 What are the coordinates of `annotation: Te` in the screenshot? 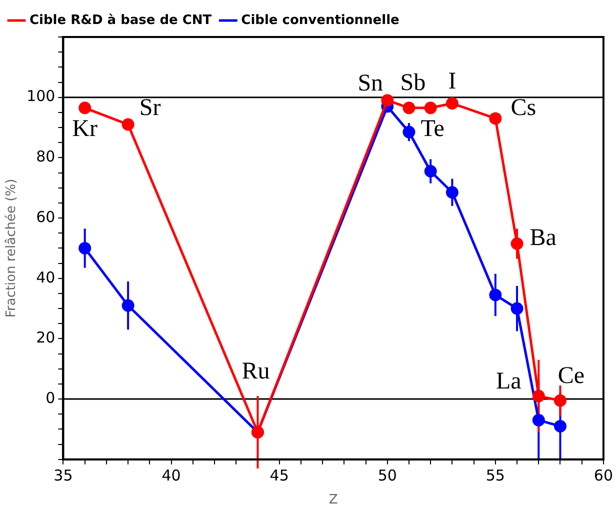 It's located at (432, 129).